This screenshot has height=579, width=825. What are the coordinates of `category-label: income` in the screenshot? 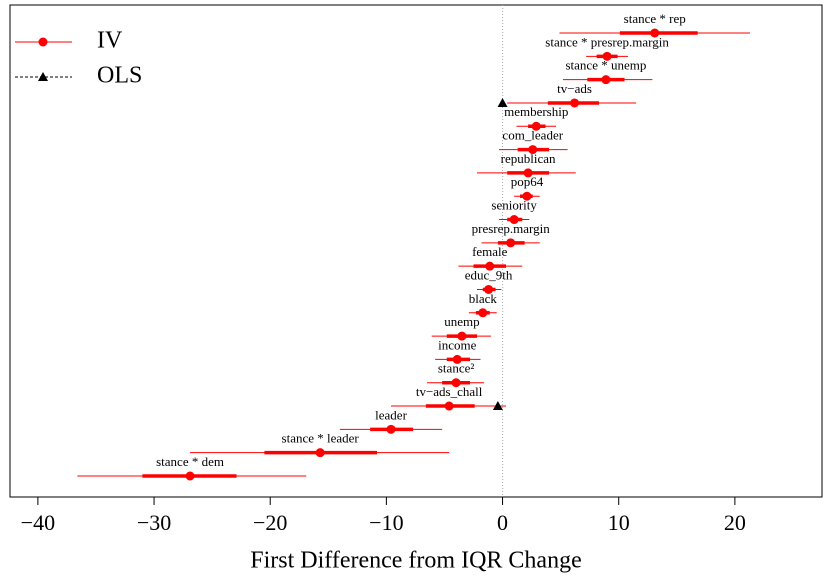 It's located at (457, 344).